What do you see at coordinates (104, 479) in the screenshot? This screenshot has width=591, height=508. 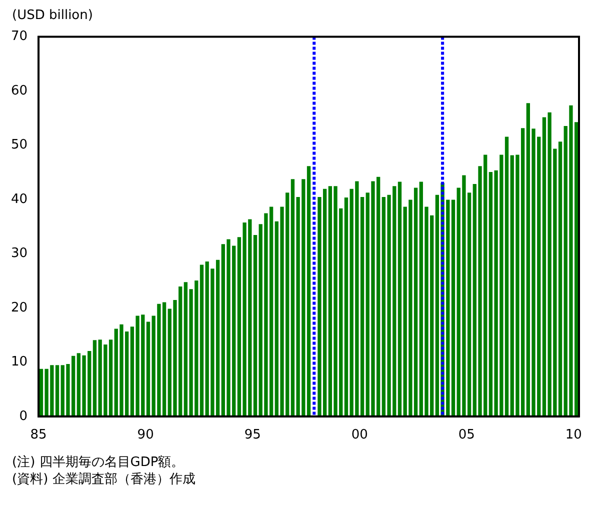 I see `text: (資料) 企業調査部（香港）作成` at bounding box center [104, 479].